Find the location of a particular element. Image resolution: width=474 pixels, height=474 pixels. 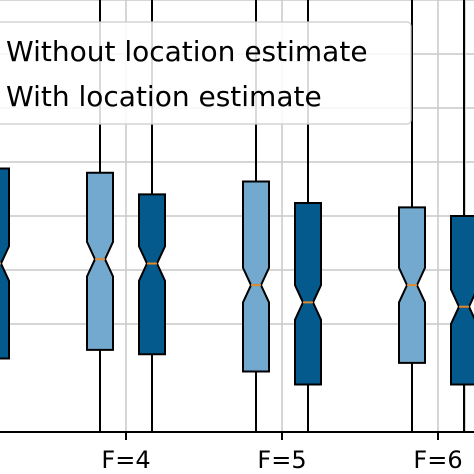

box-F=6-with is located at coordinates (462, 216).